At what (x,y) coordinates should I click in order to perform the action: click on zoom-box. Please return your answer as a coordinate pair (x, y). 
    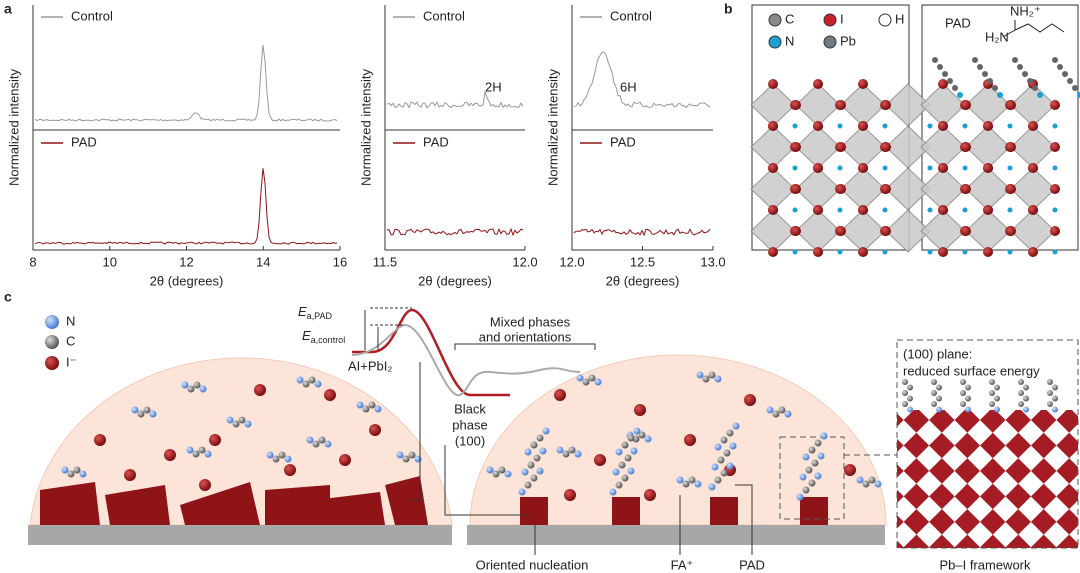
    Looking at the image, I should click on (987, 444).